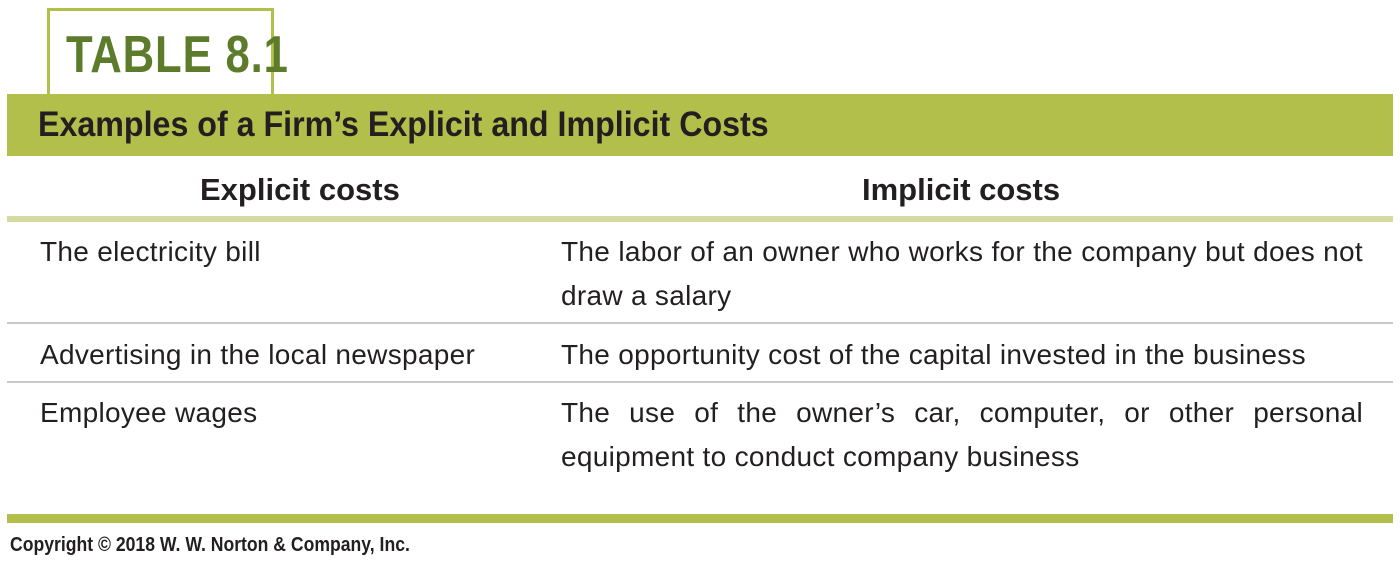 The image size is (1400, 561). Describe the element at coordinates (700, 219) in the screenshot. I see `header-divider` at that location.